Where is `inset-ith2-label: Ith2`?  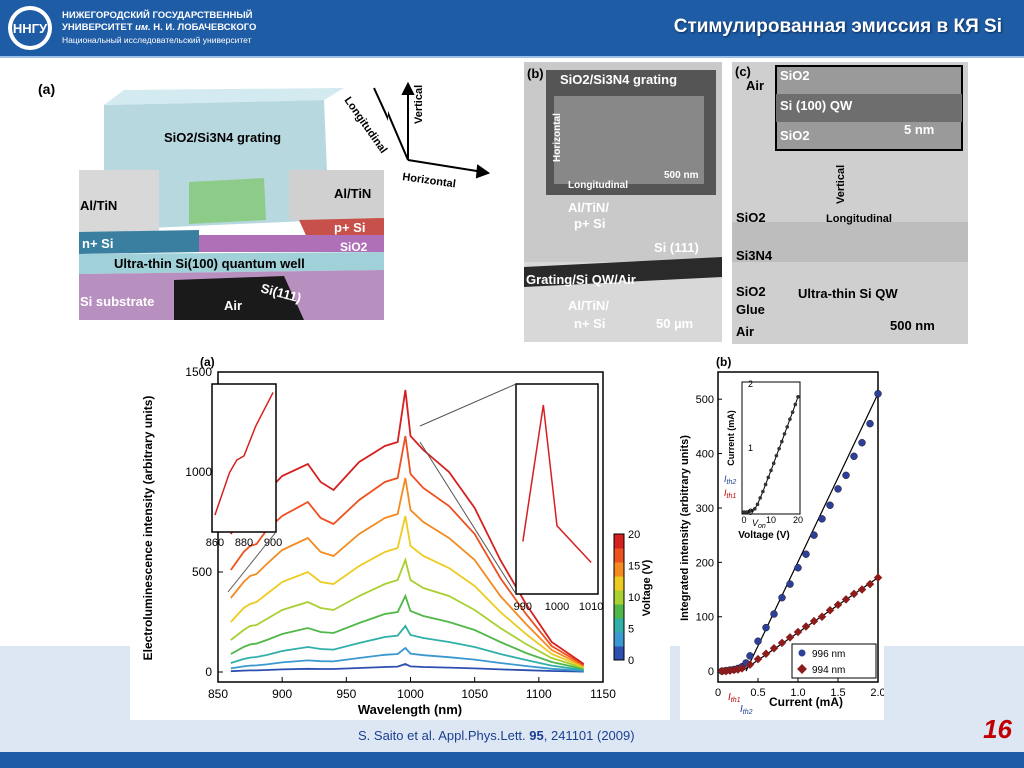 inset-ith2-label: Ith2 is located at coordinates (730, 480).